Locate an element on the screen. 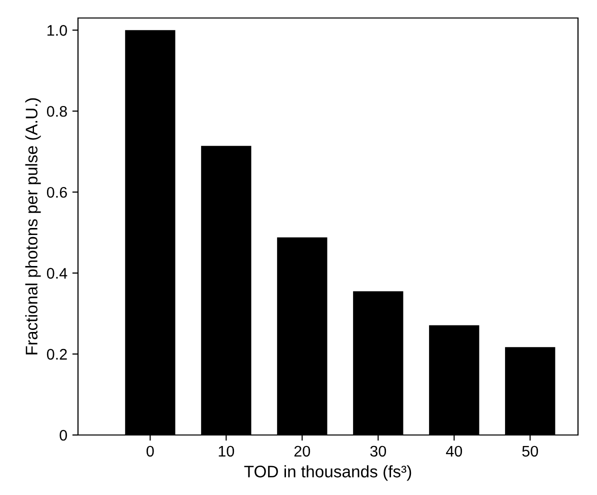  x-tick-label: 50 is located at coordinates (530, 451).